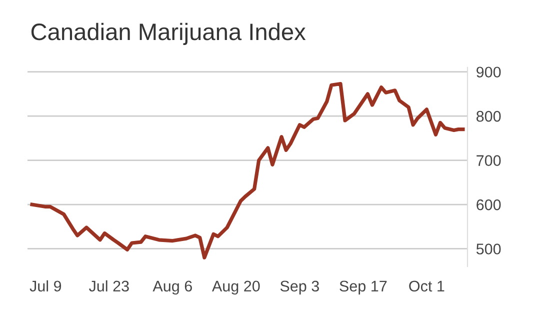 The image size is (550, 321). I want to click on y-tick-label: 600, so click(488, 204).